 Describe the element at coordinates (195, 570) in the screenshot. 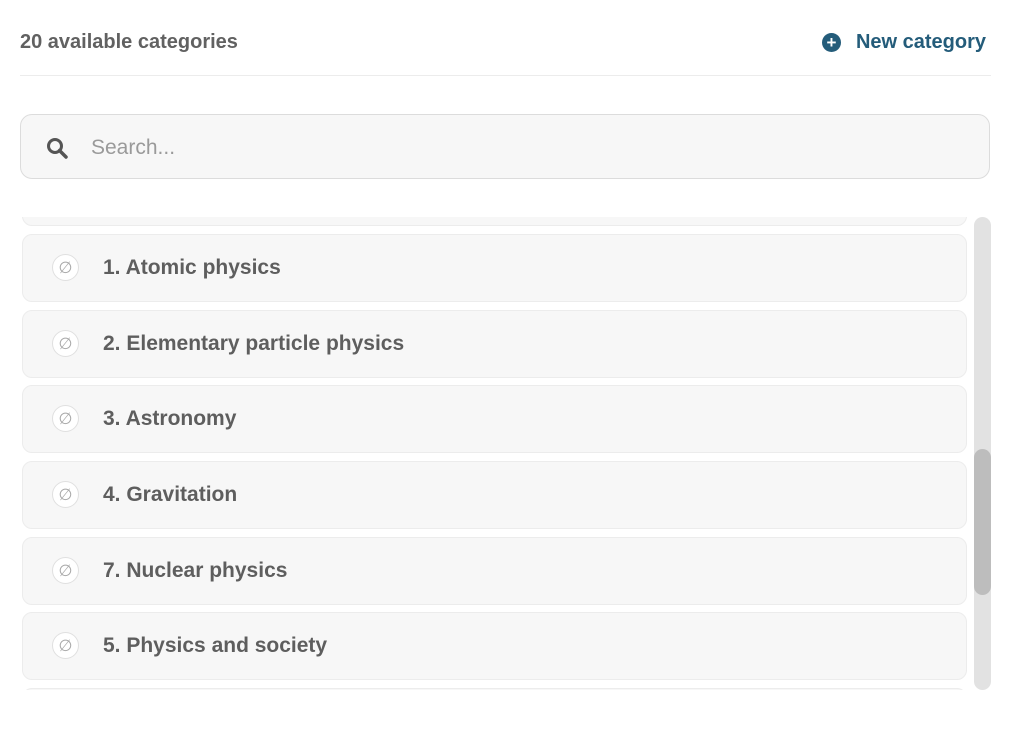

I see `item-label: 7. Nuclear physics` at that location.